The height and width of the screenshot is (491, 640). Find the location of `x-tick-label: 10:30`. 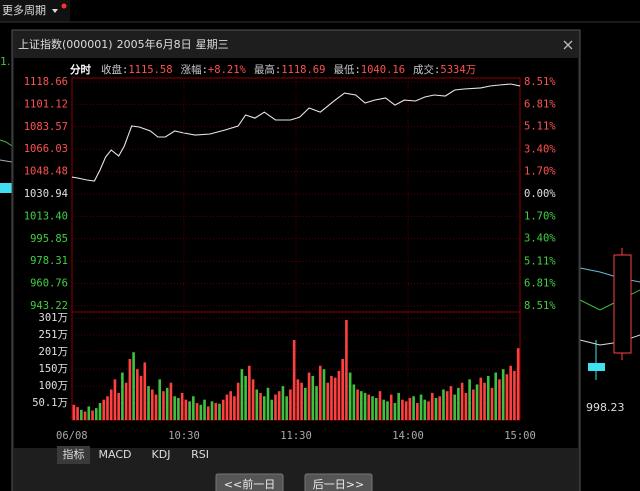

x-tick-label: 10:30 is located at coordinates (184, 436).